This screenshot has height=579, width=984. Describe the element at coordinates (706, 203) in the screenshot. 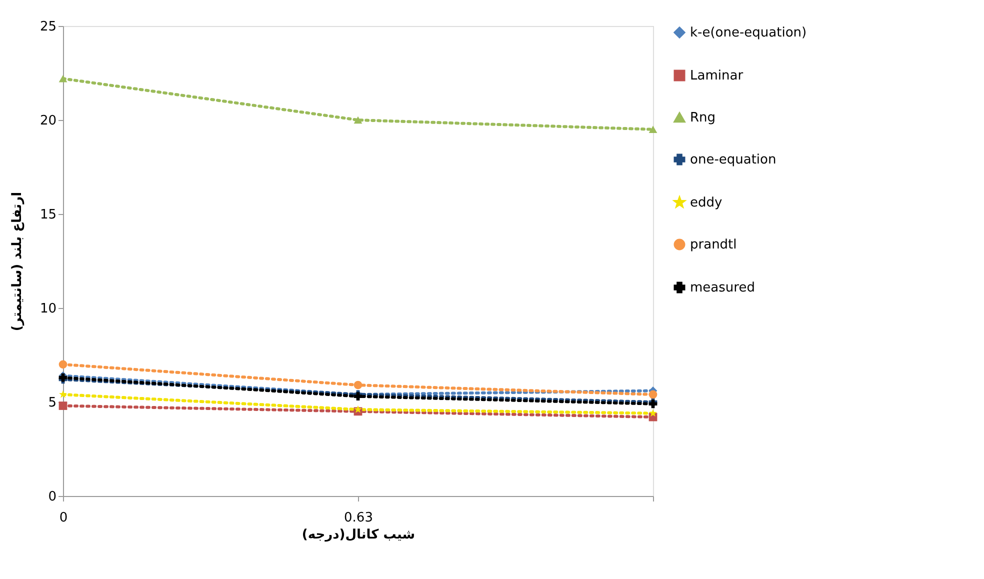

I see `legend-label: eddy` at that location.